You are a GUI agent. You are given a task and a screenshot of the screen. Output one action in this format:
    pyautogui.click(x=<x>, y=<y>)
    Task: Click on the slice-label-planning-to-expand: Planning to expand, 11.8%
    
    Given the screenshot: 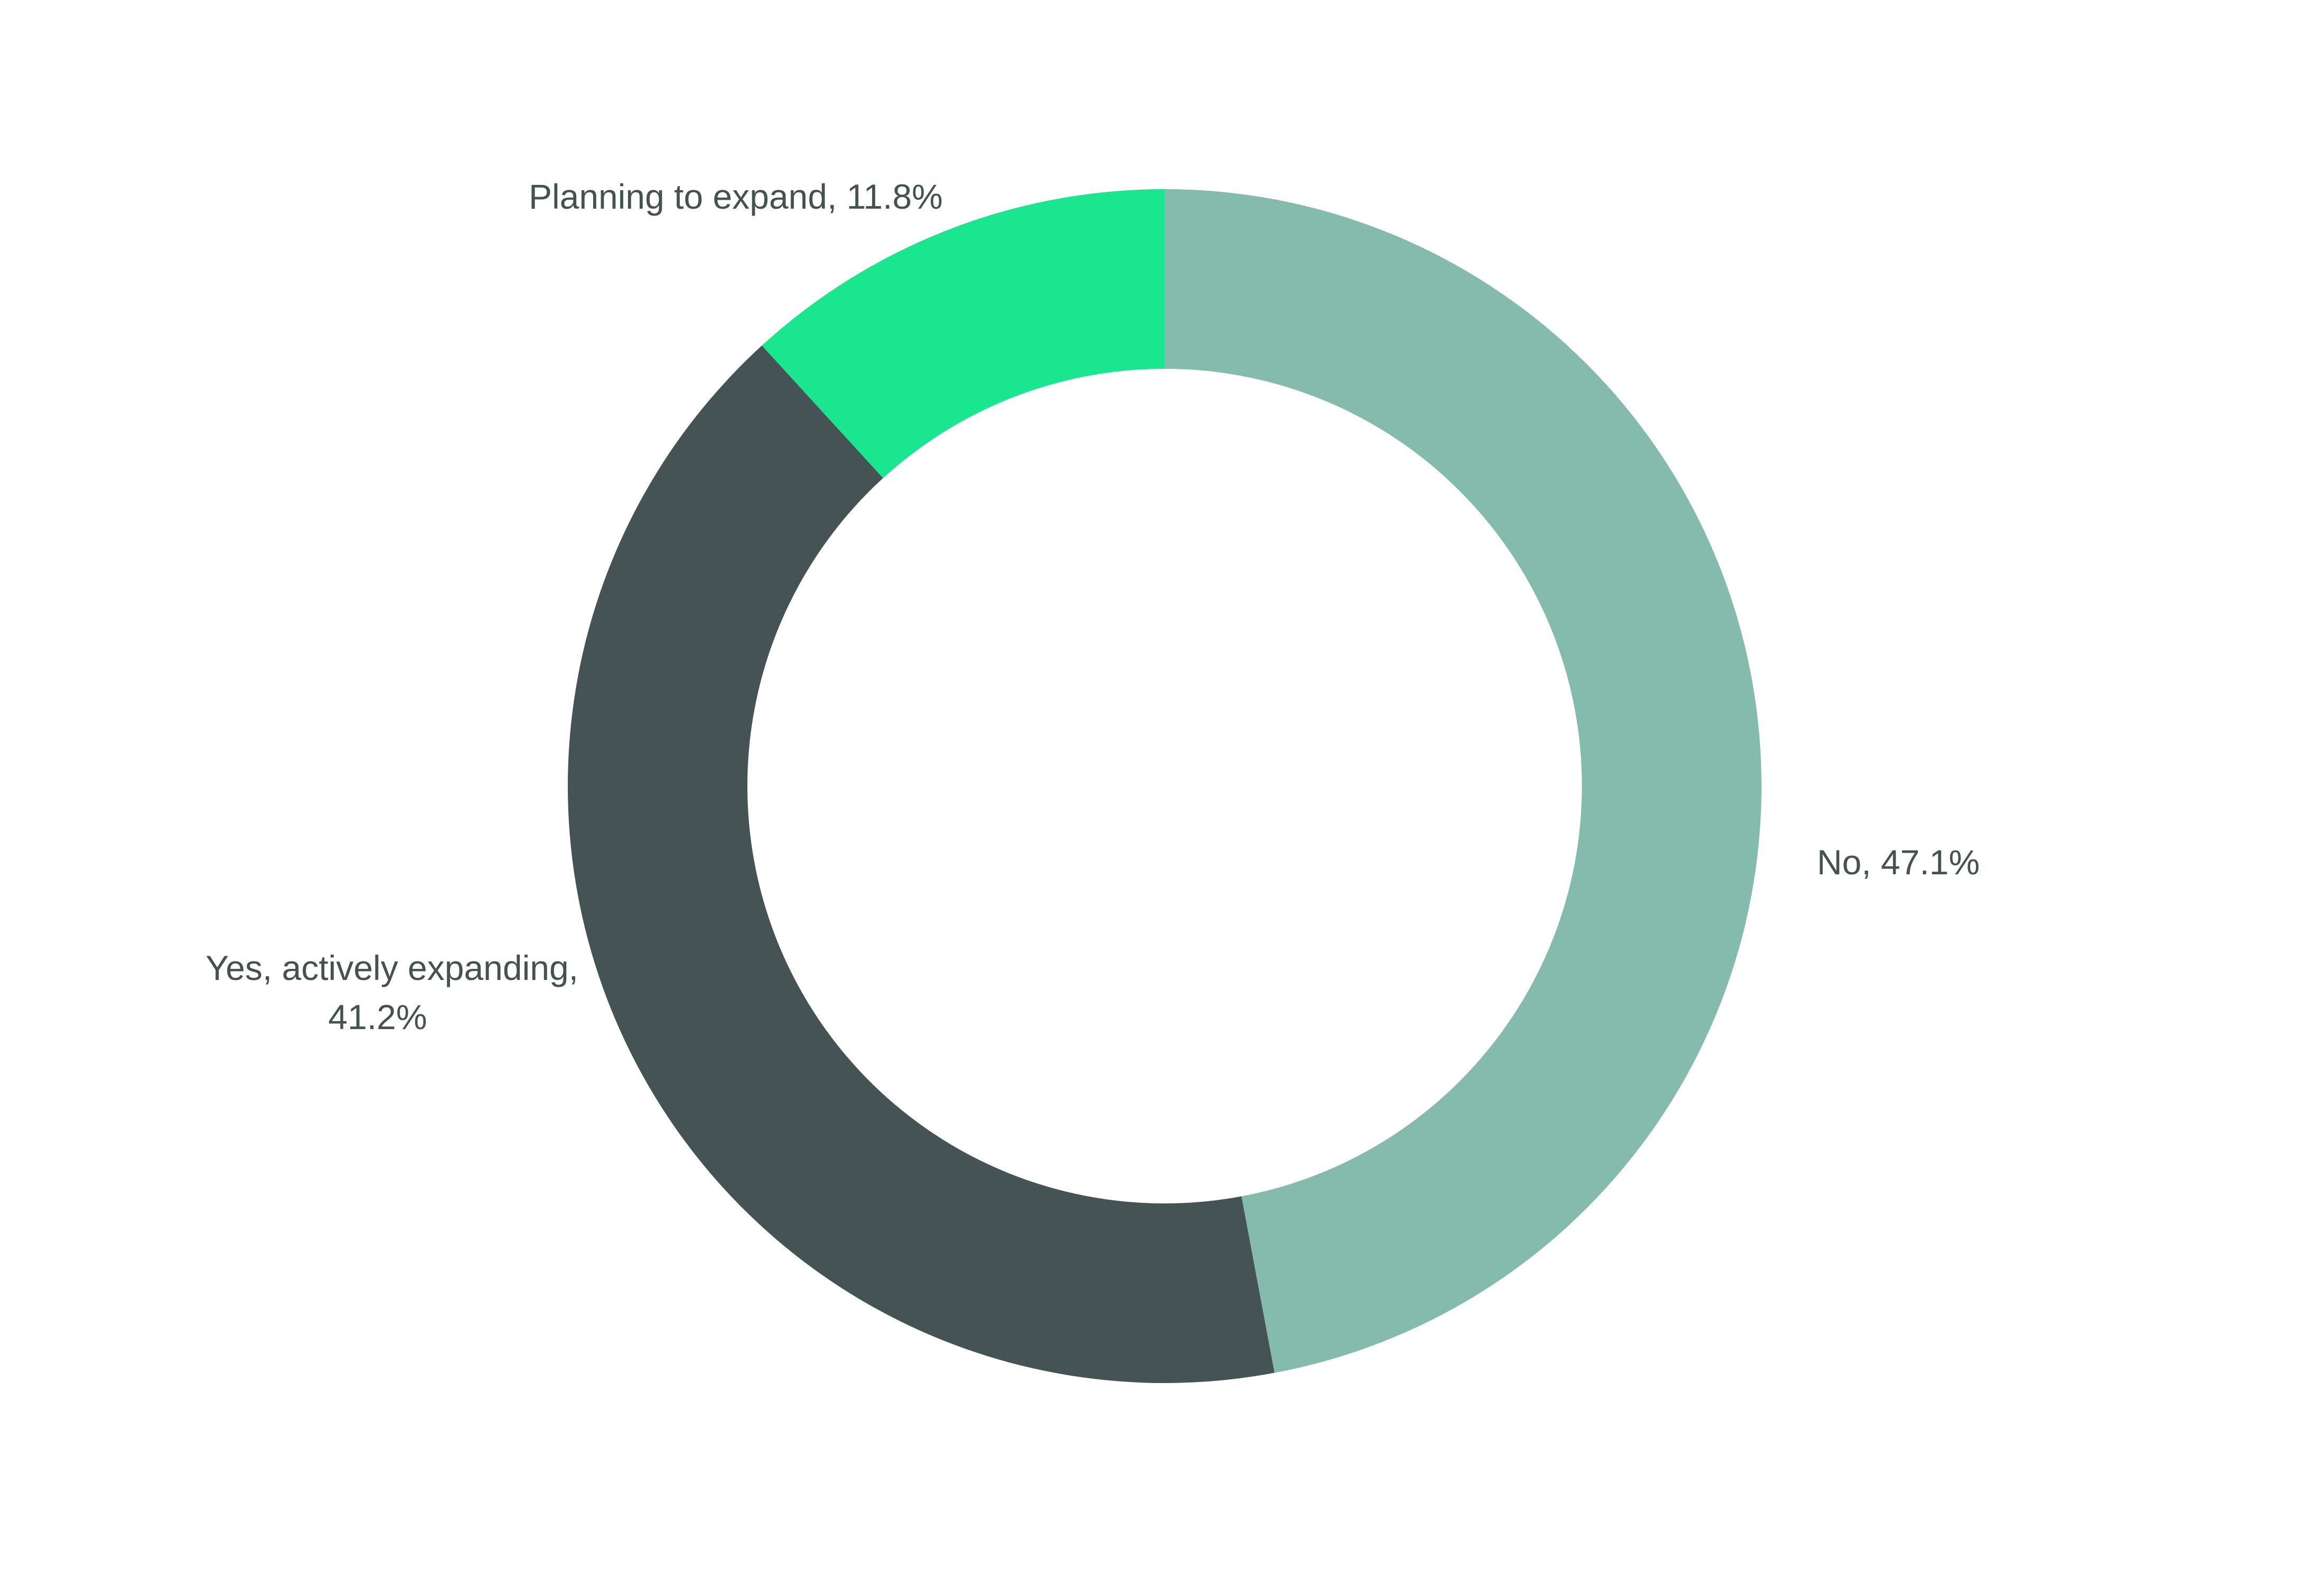 What is the action you would take?
    pyautogui.click(x=736, y=196)
    